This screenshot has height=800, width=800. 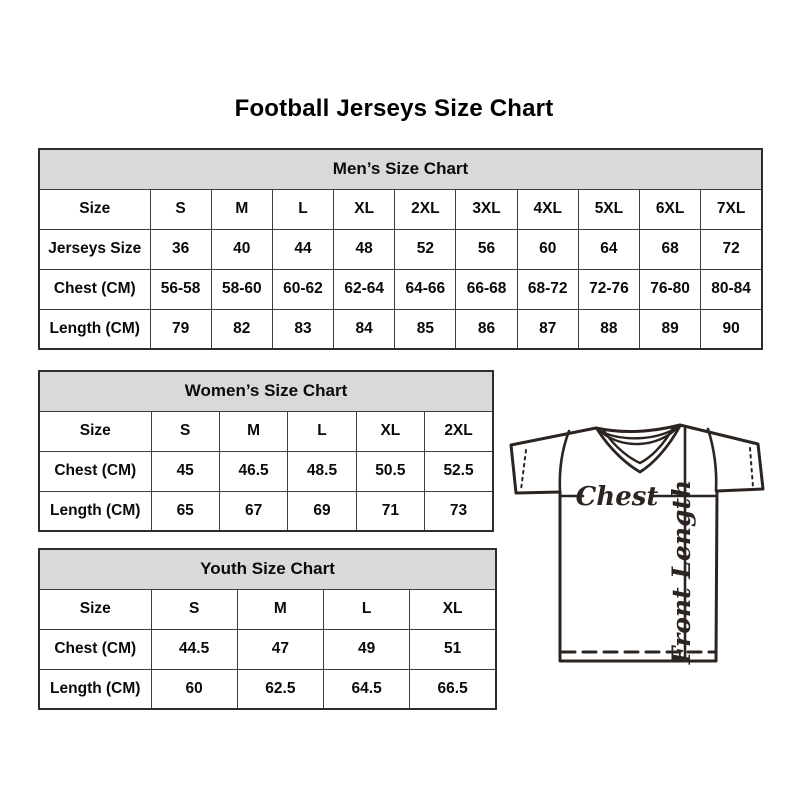 I want to click on womens-cell: 71, so click(x=390, y=511).